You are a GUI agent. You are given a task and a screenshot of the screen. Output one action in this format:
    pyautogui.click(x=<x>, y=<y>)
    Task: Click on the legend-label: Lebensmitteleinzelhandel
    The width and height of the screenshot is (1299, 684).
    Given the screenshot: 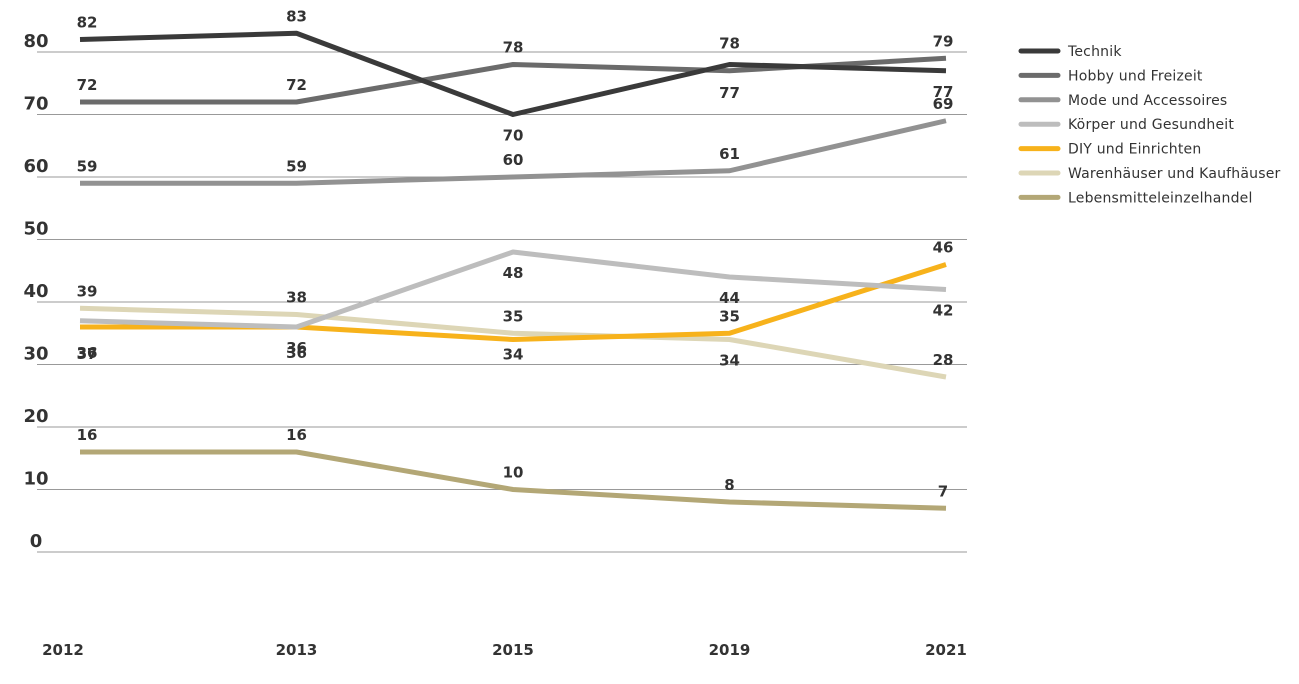 What is the action you would take?
    pyautogui.click(x=1160, y=198)
    